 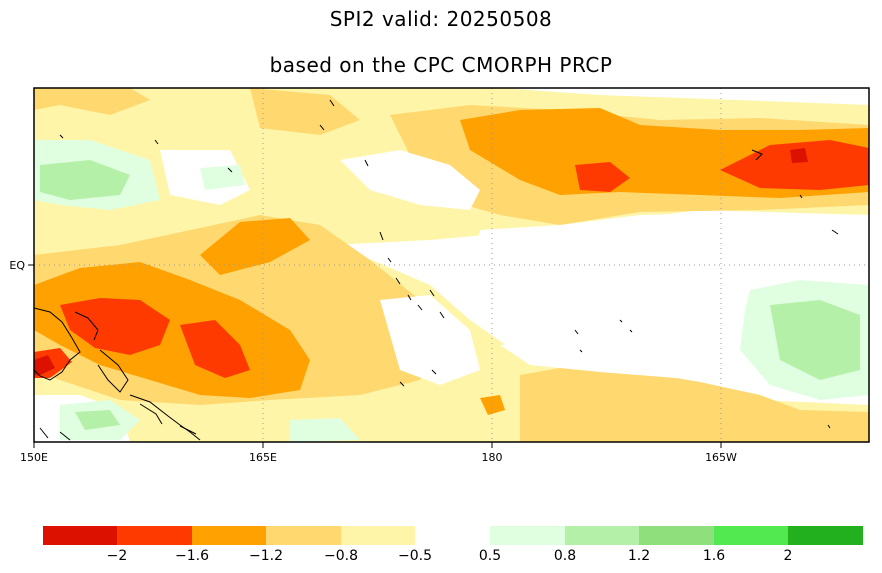 I want to click on colorbar-label: 2, so click(x=788, y=556).